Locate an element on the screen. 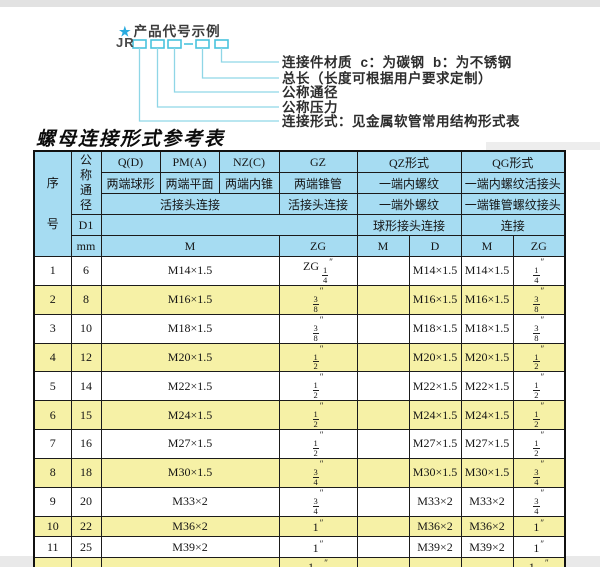  cell-qg-zg: 1″ is located at coordinates (539, 526).